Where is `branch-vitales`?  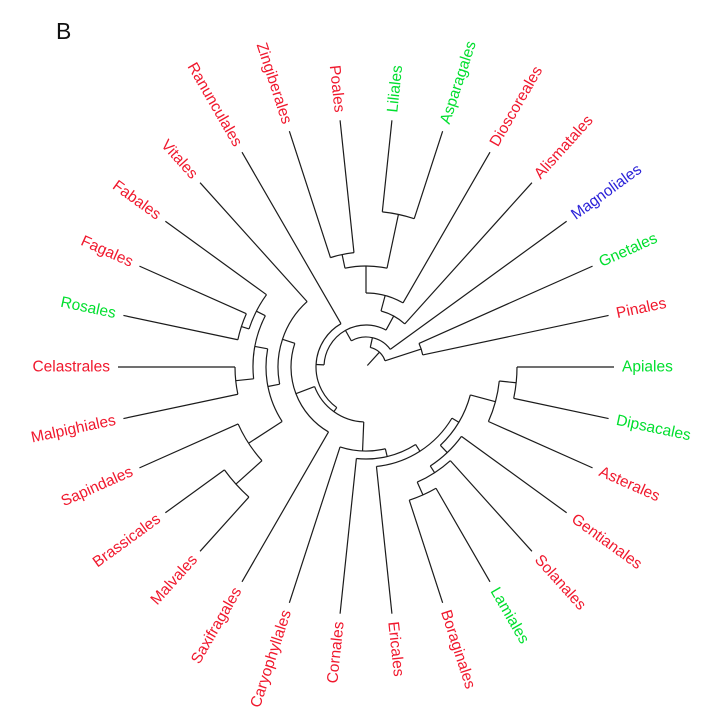 branch-vitales is located at coordinates (253, 242).